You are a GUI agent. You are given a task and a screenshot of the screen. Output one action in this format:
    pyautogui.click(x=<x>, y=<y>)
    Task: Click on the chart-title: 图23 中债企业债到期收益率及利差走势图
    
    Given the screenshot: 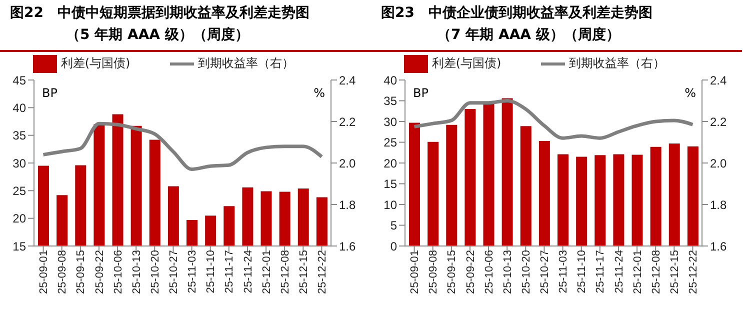 What is the action you would take?
    pyautogui.click(x=517, y=13)
    